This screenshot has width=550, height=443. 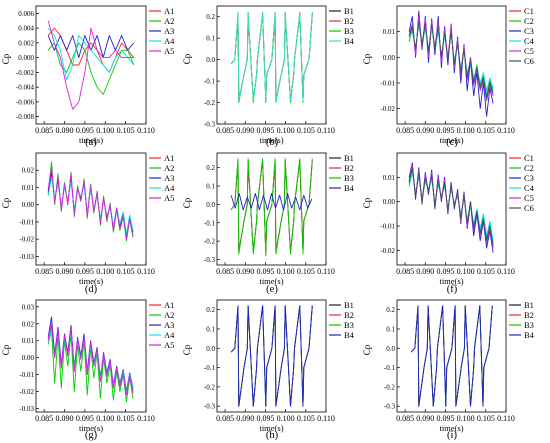 I want to click on legend-label: C5, so click(x=529, y=51).